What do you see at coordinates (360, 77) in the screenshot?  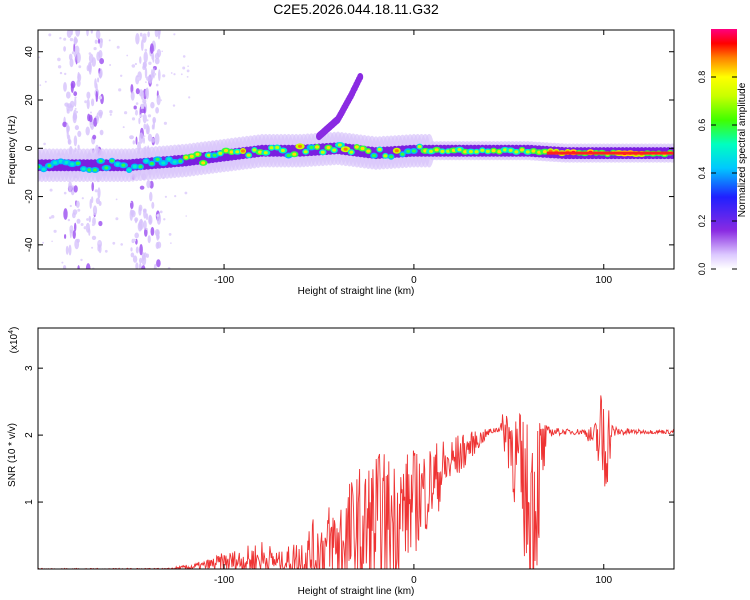 I see `branch-band` at bounding box center [360, 77].